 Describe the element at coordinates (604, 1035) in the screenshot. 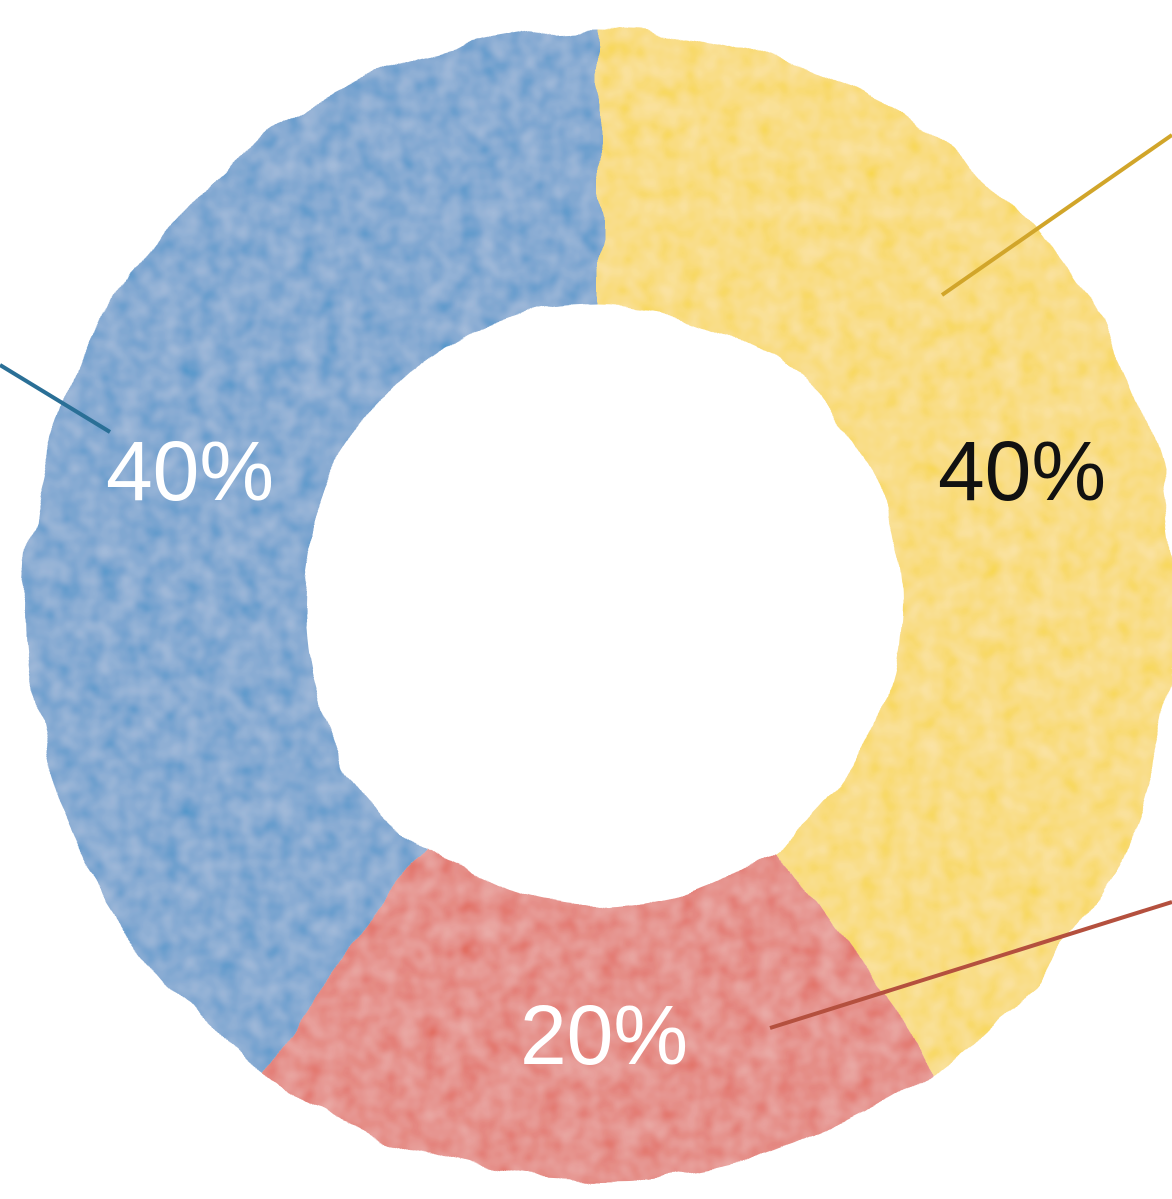

I see `slice-label-2: 20%` at that location.